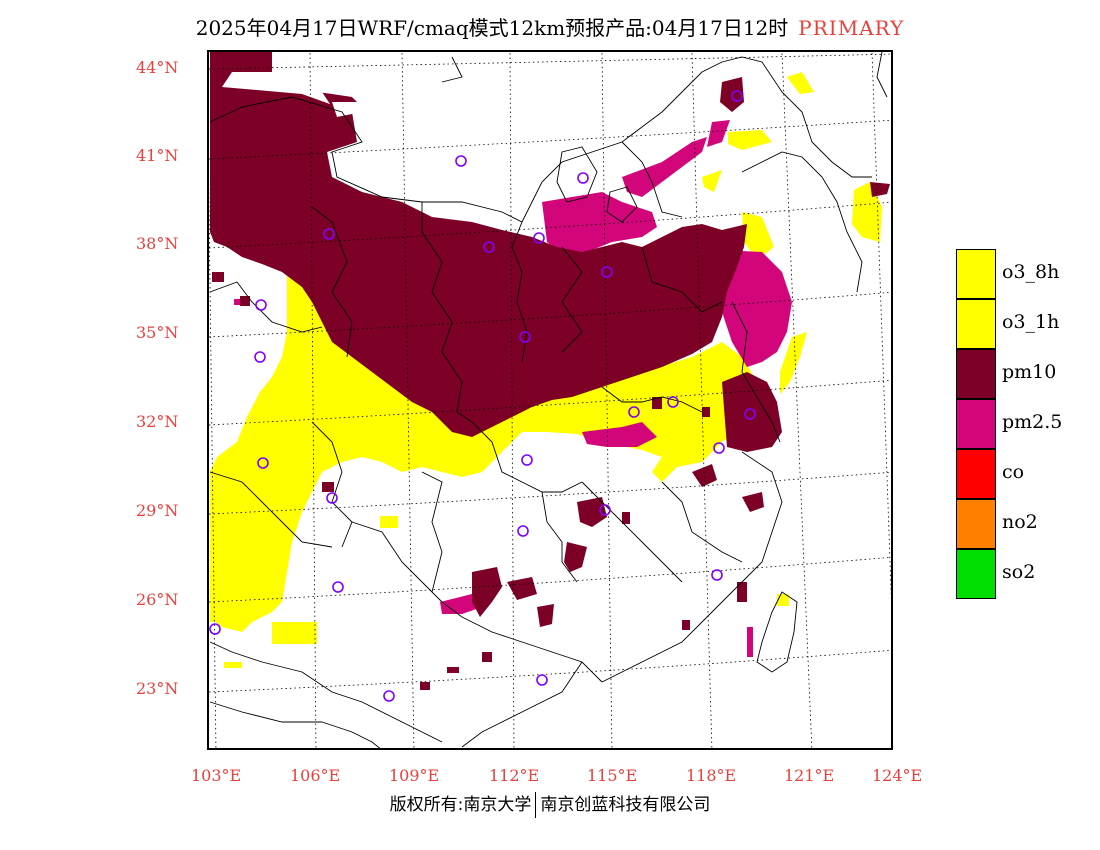  I want to click on ocean-area, so click(797, 495).